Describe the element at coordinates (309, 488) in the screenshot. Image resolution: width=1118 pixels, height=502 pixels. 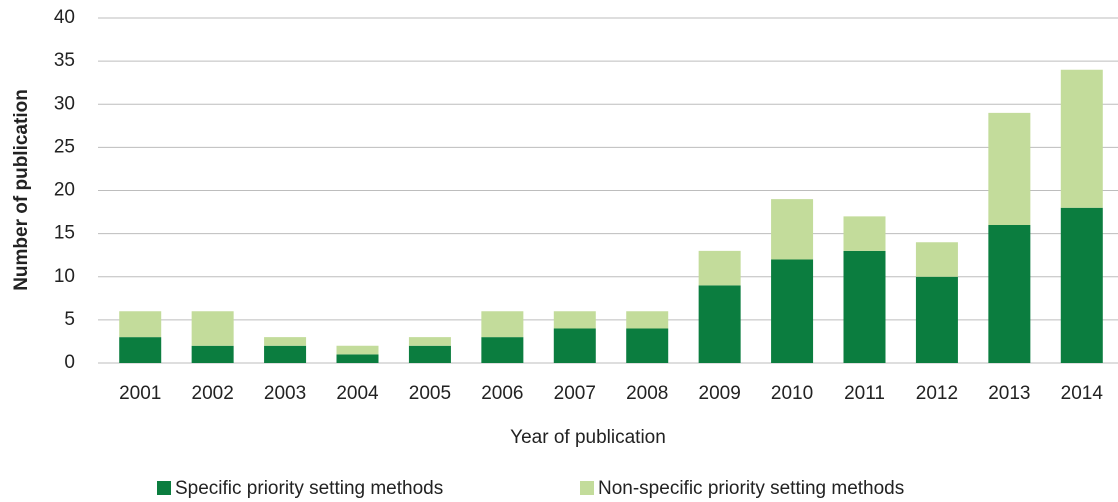
I see `legend-label: Specific priority setting methods` at that location.